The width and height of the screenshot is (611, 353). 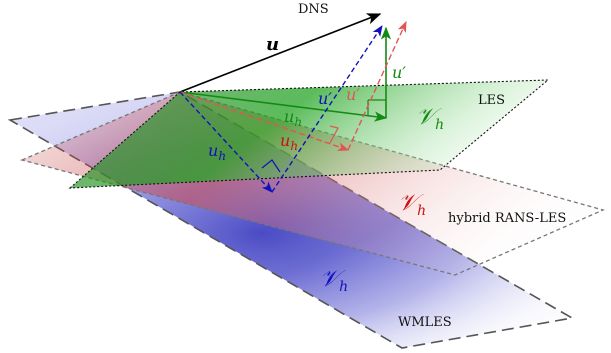 I want to click on uh-wmles-symbol: uh, so click(x=217, y=152).